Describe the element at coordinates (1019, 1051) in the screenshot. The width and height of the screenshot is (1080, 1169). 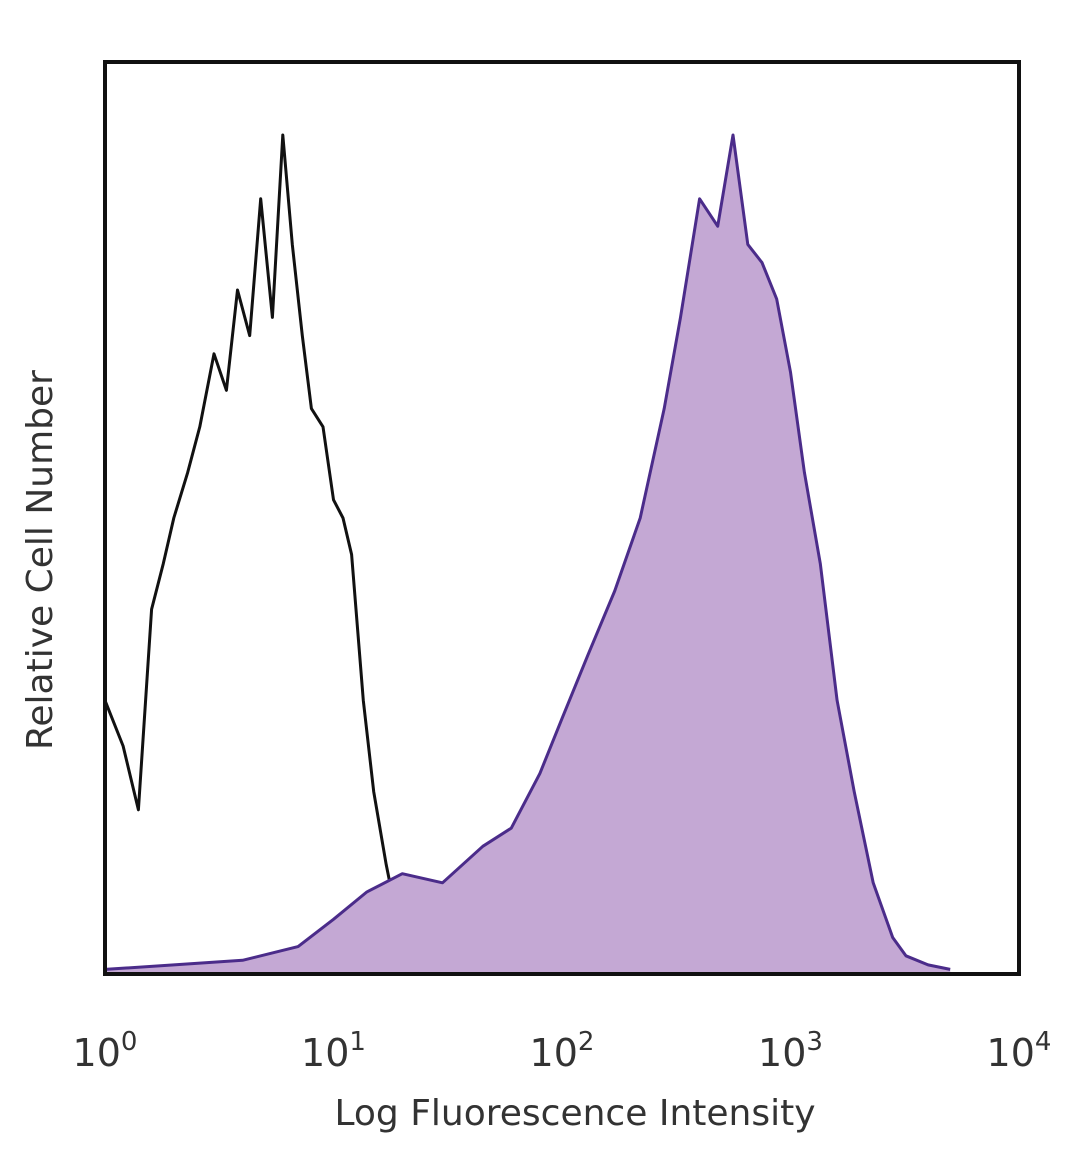
I see `x-tick-label-4: 104` at that location.